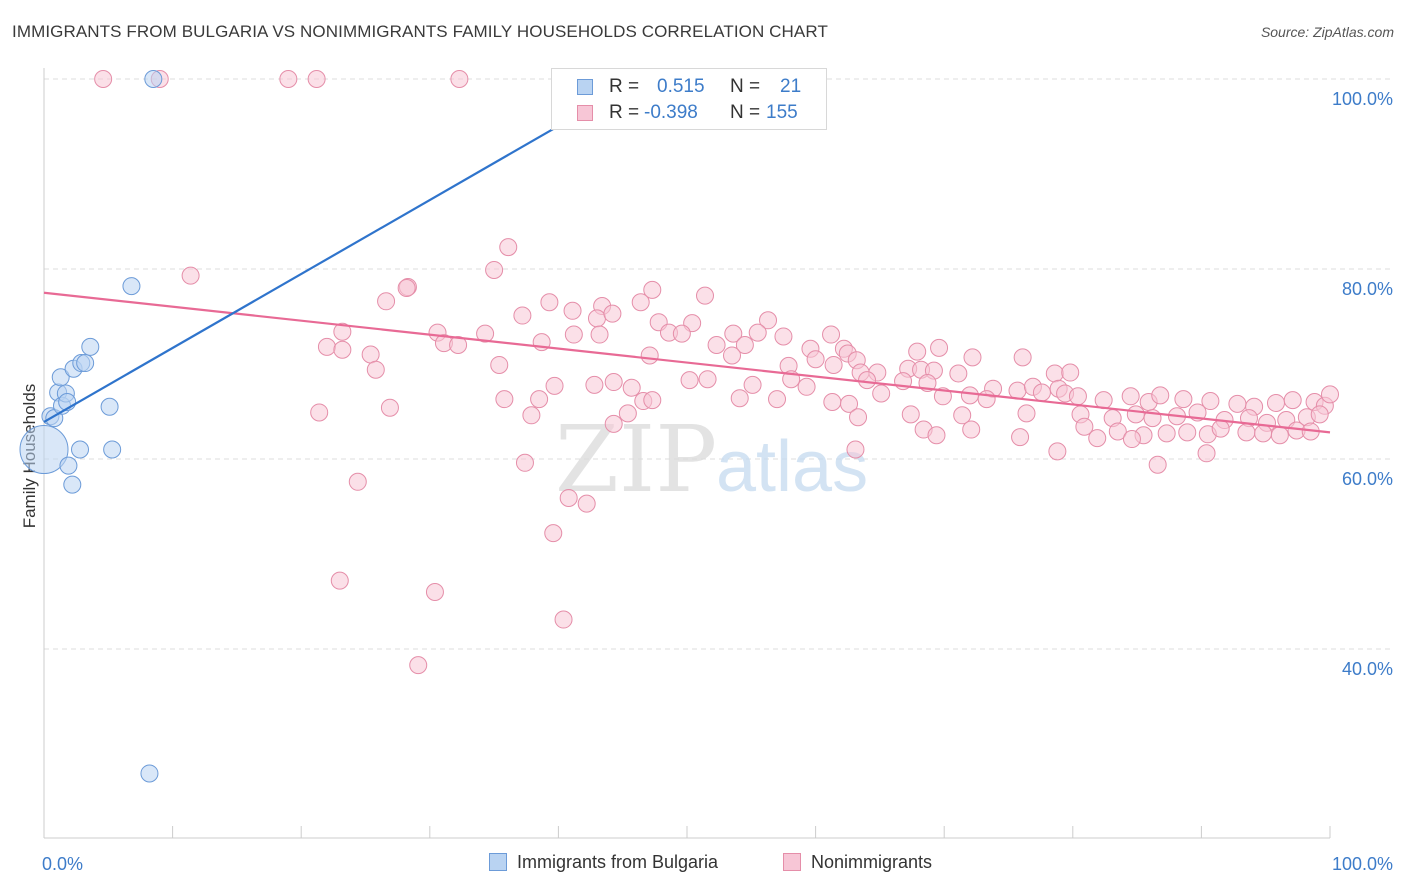 Image resolution: width=1406 pixels, height=892 pixels. What do you see at coordinates (1367, 669) in the screenshot?
I see `y-tick-label: 40.0%` at bounding box center [1367, 669].